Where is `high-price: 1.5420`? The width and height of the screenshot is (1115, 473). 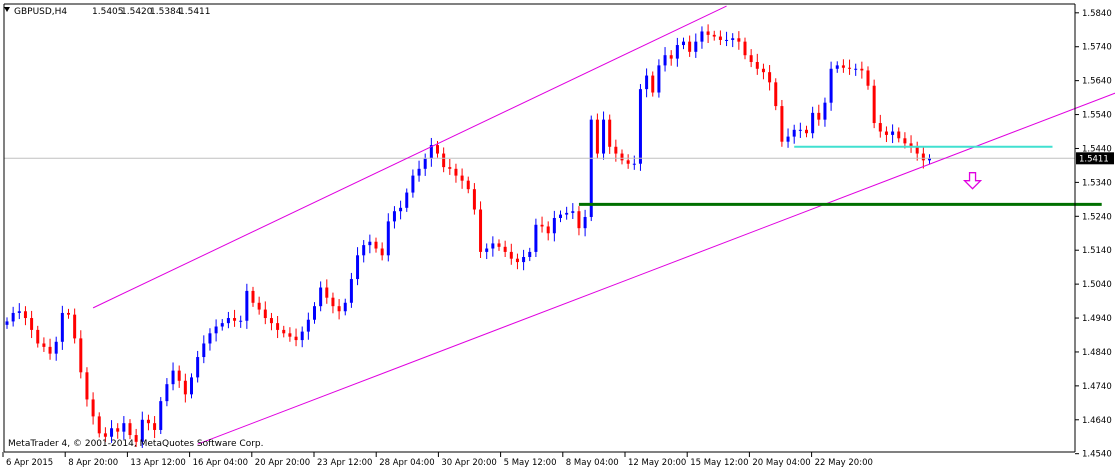 high-price: 1.5420 is located at coordinates (137, 12).